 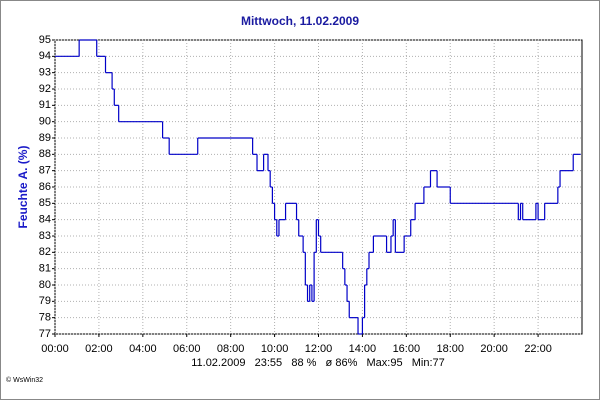 What do you see at coordinates (300, 21) in the screenshot?
I see `chart-title: Mittwoch, 11.02.2009` at bounding box center [300, 21].